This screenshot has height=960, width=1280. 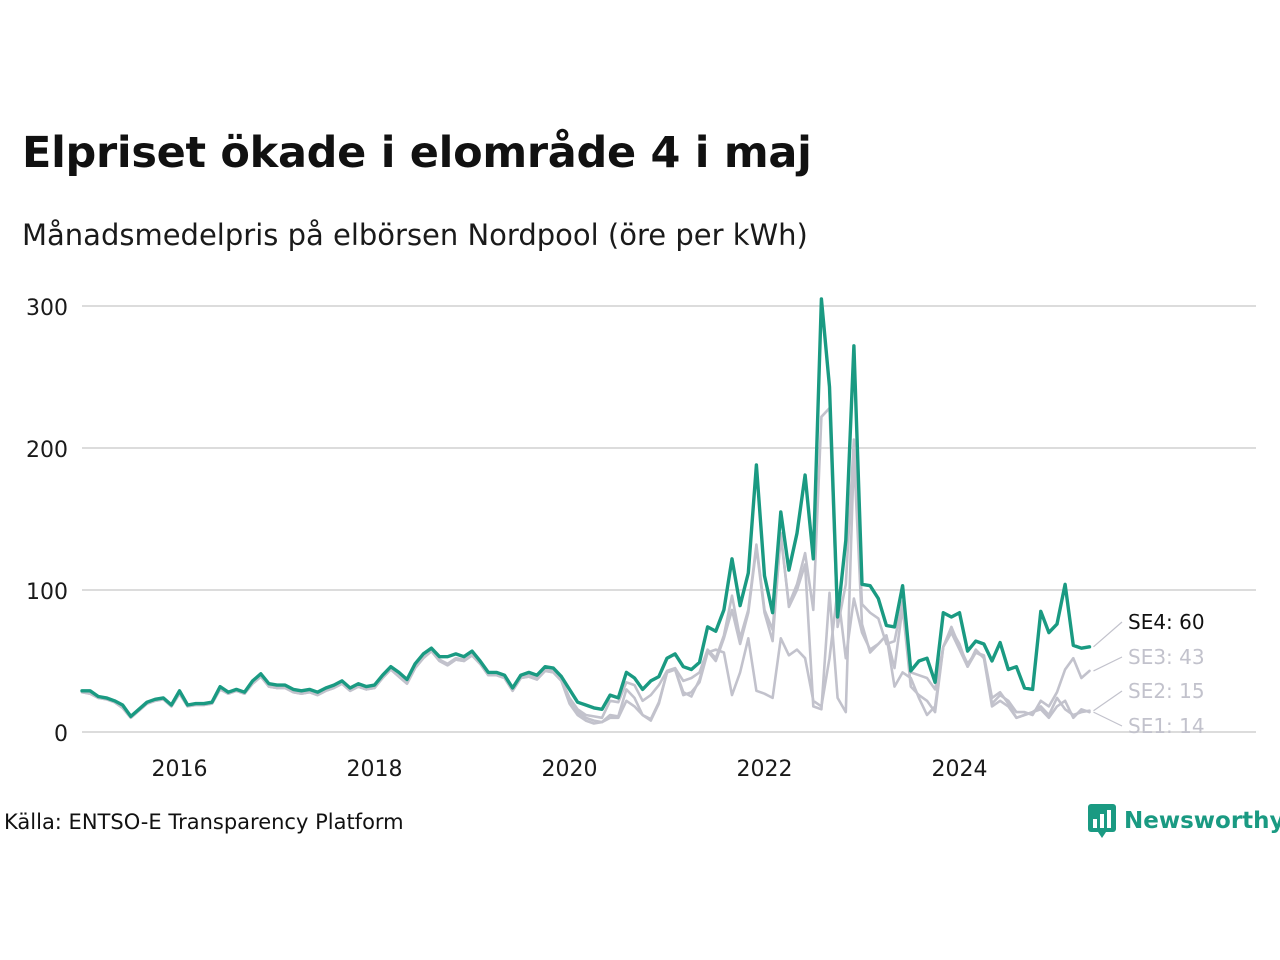 What do you see at coordinates (570, 768) in the screenshot?
I see `x-tick-label: 2020` at bounding box center [570, 768].